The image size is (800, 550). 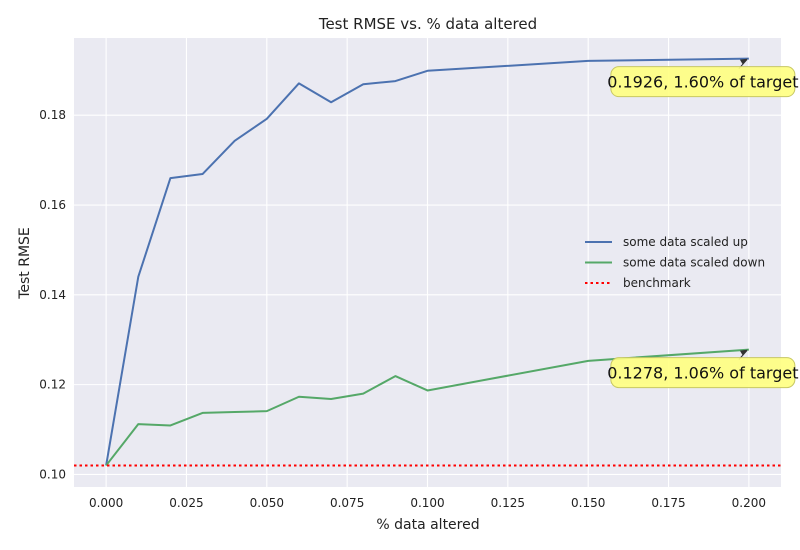 What do you see at coordinates (427, 525) in the screenshot?
I see `x-axis-title: % data altered` at bounding box center [427, 525].